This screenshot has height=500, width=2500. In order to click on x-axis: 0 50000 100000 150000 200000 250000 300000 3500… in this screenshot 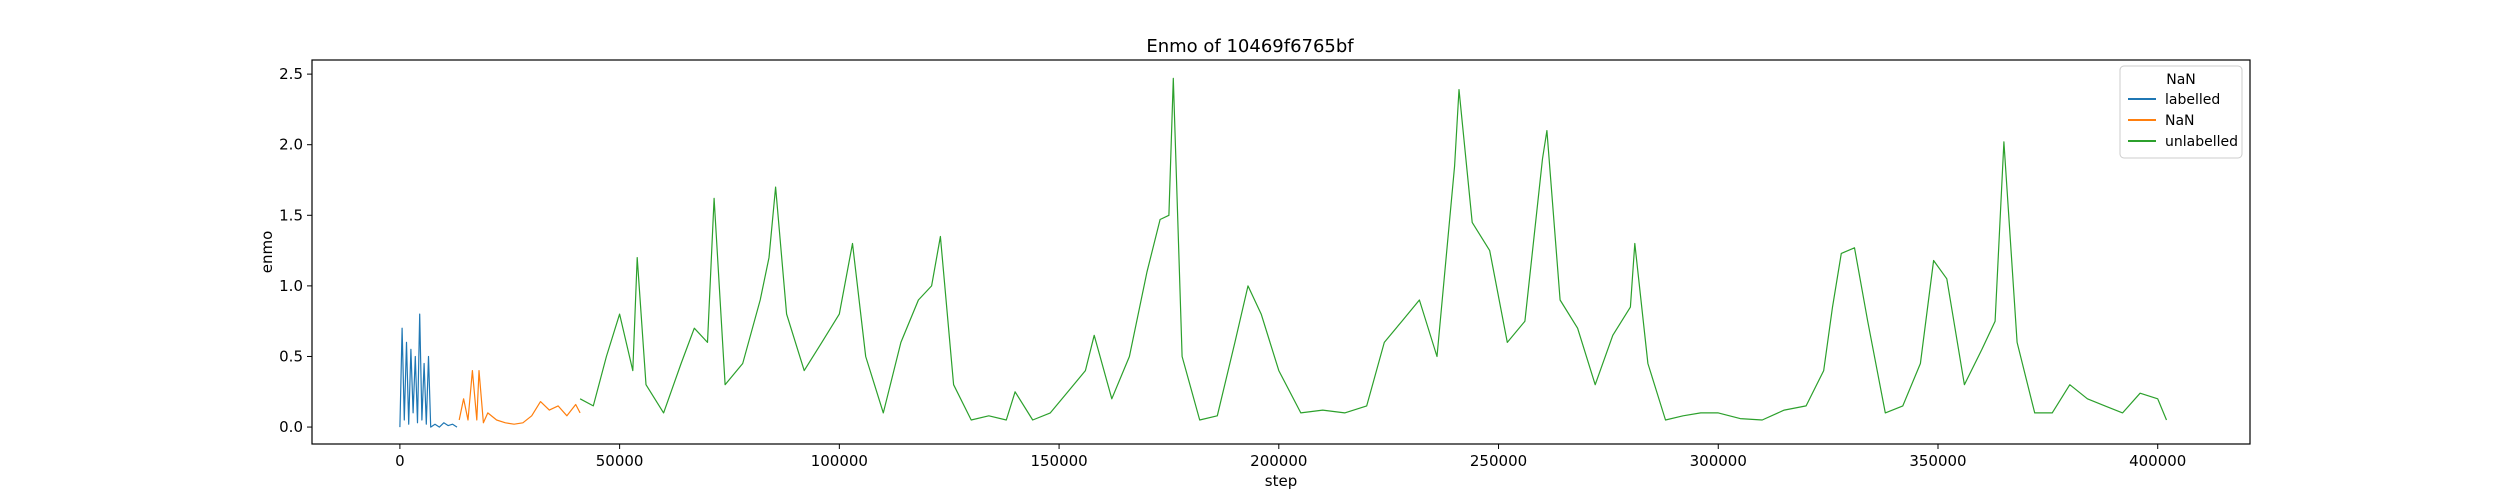, I will do `click(1290, 457)`.